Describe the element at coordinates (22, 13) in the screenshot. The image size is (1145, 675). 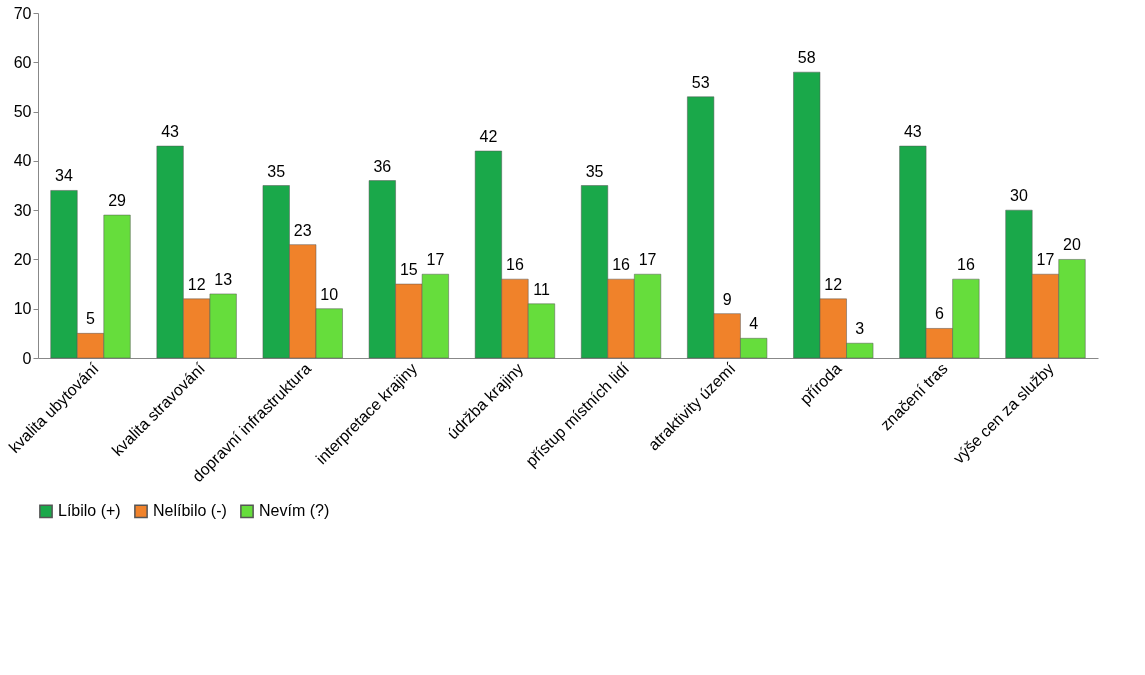
I see `y-tick-label: 70` at that location.